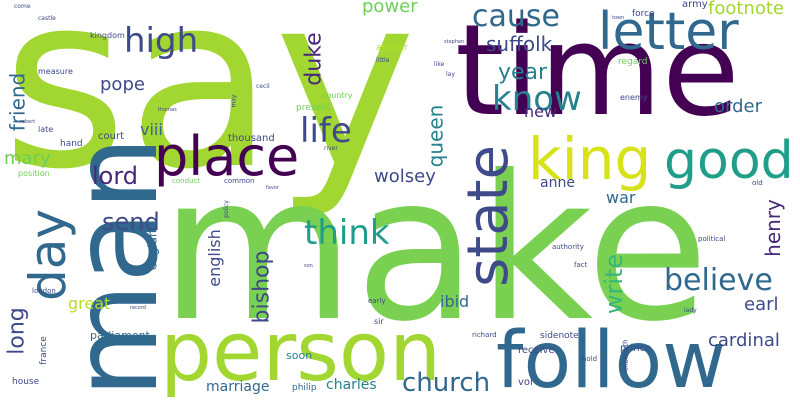 This screenshot has width=800, height=400. I want to click on cloud-word: mary, so click(27, 158).